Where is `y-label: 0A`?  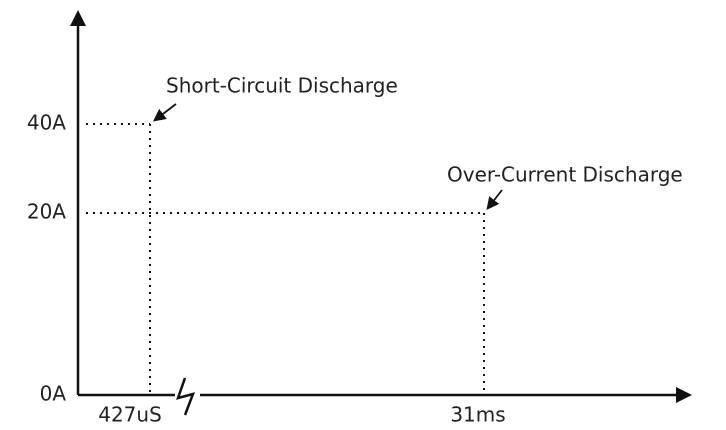
y-label: 0A is located at coordinates (53, 394).